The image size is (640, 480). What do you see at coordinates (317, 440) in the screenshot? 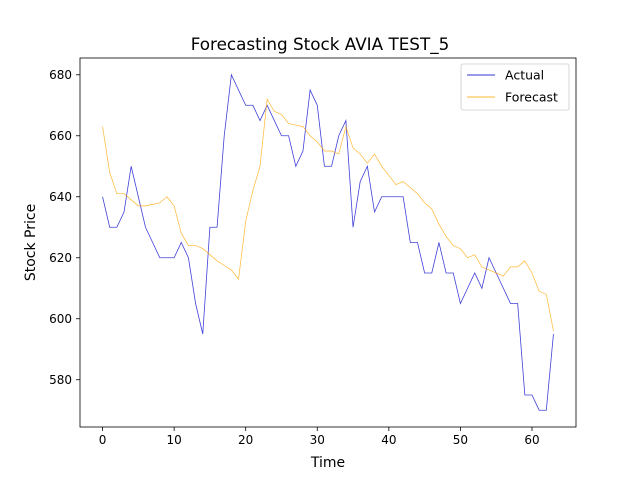
I see `x-tick-label: 30` at bounding box center [317, 440].